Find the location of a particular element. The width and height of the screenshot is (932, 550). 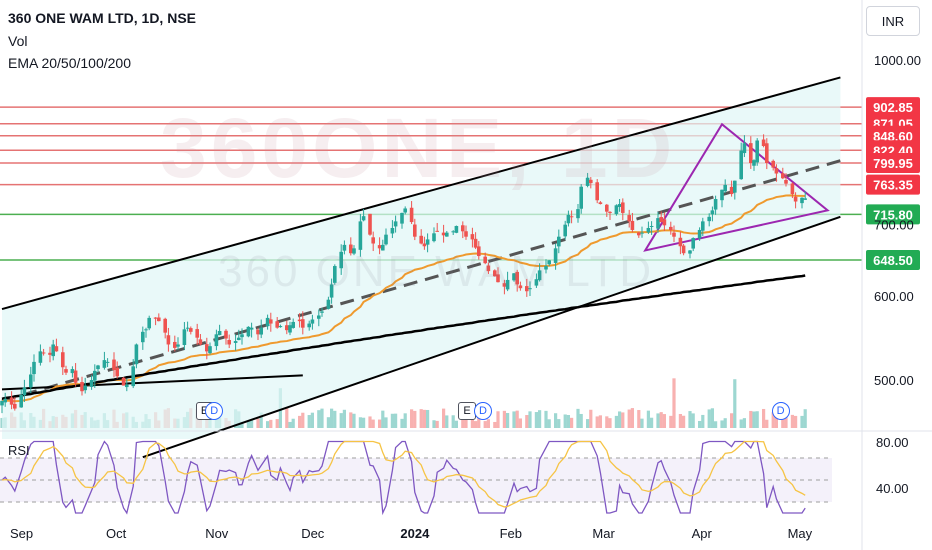

price-tag-bg is located at coordinates (893, 163).